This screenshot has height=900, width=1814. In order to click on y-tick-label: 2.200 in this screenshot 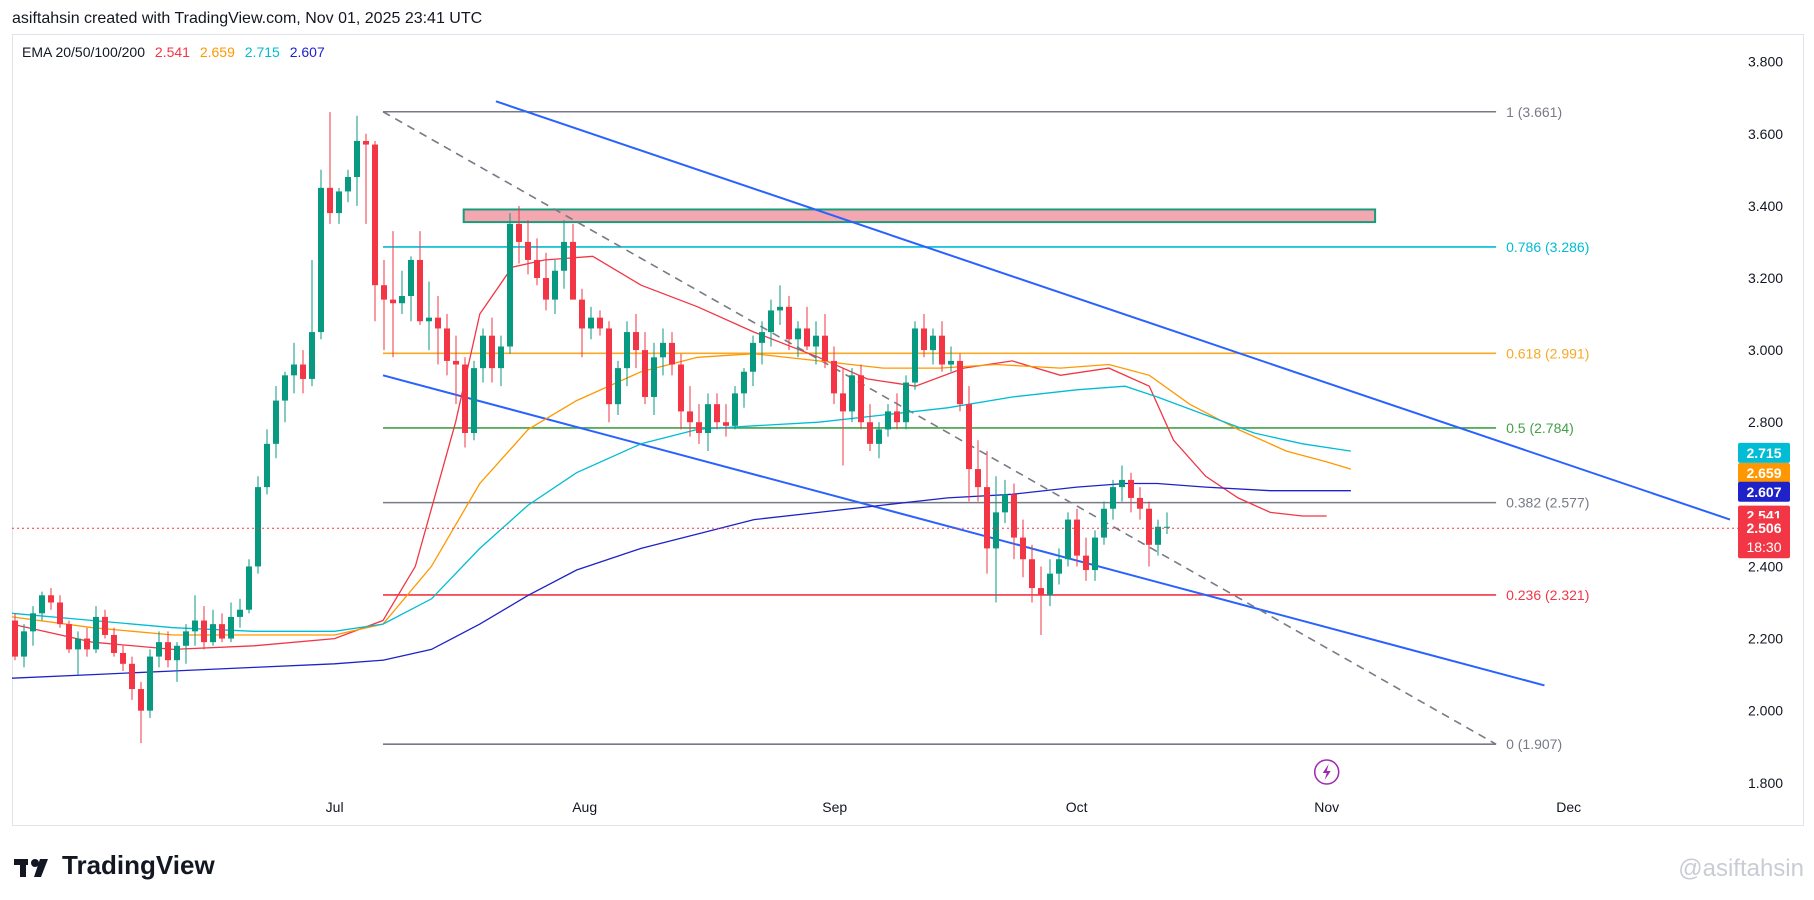, I will do `click(1765, 639)`.